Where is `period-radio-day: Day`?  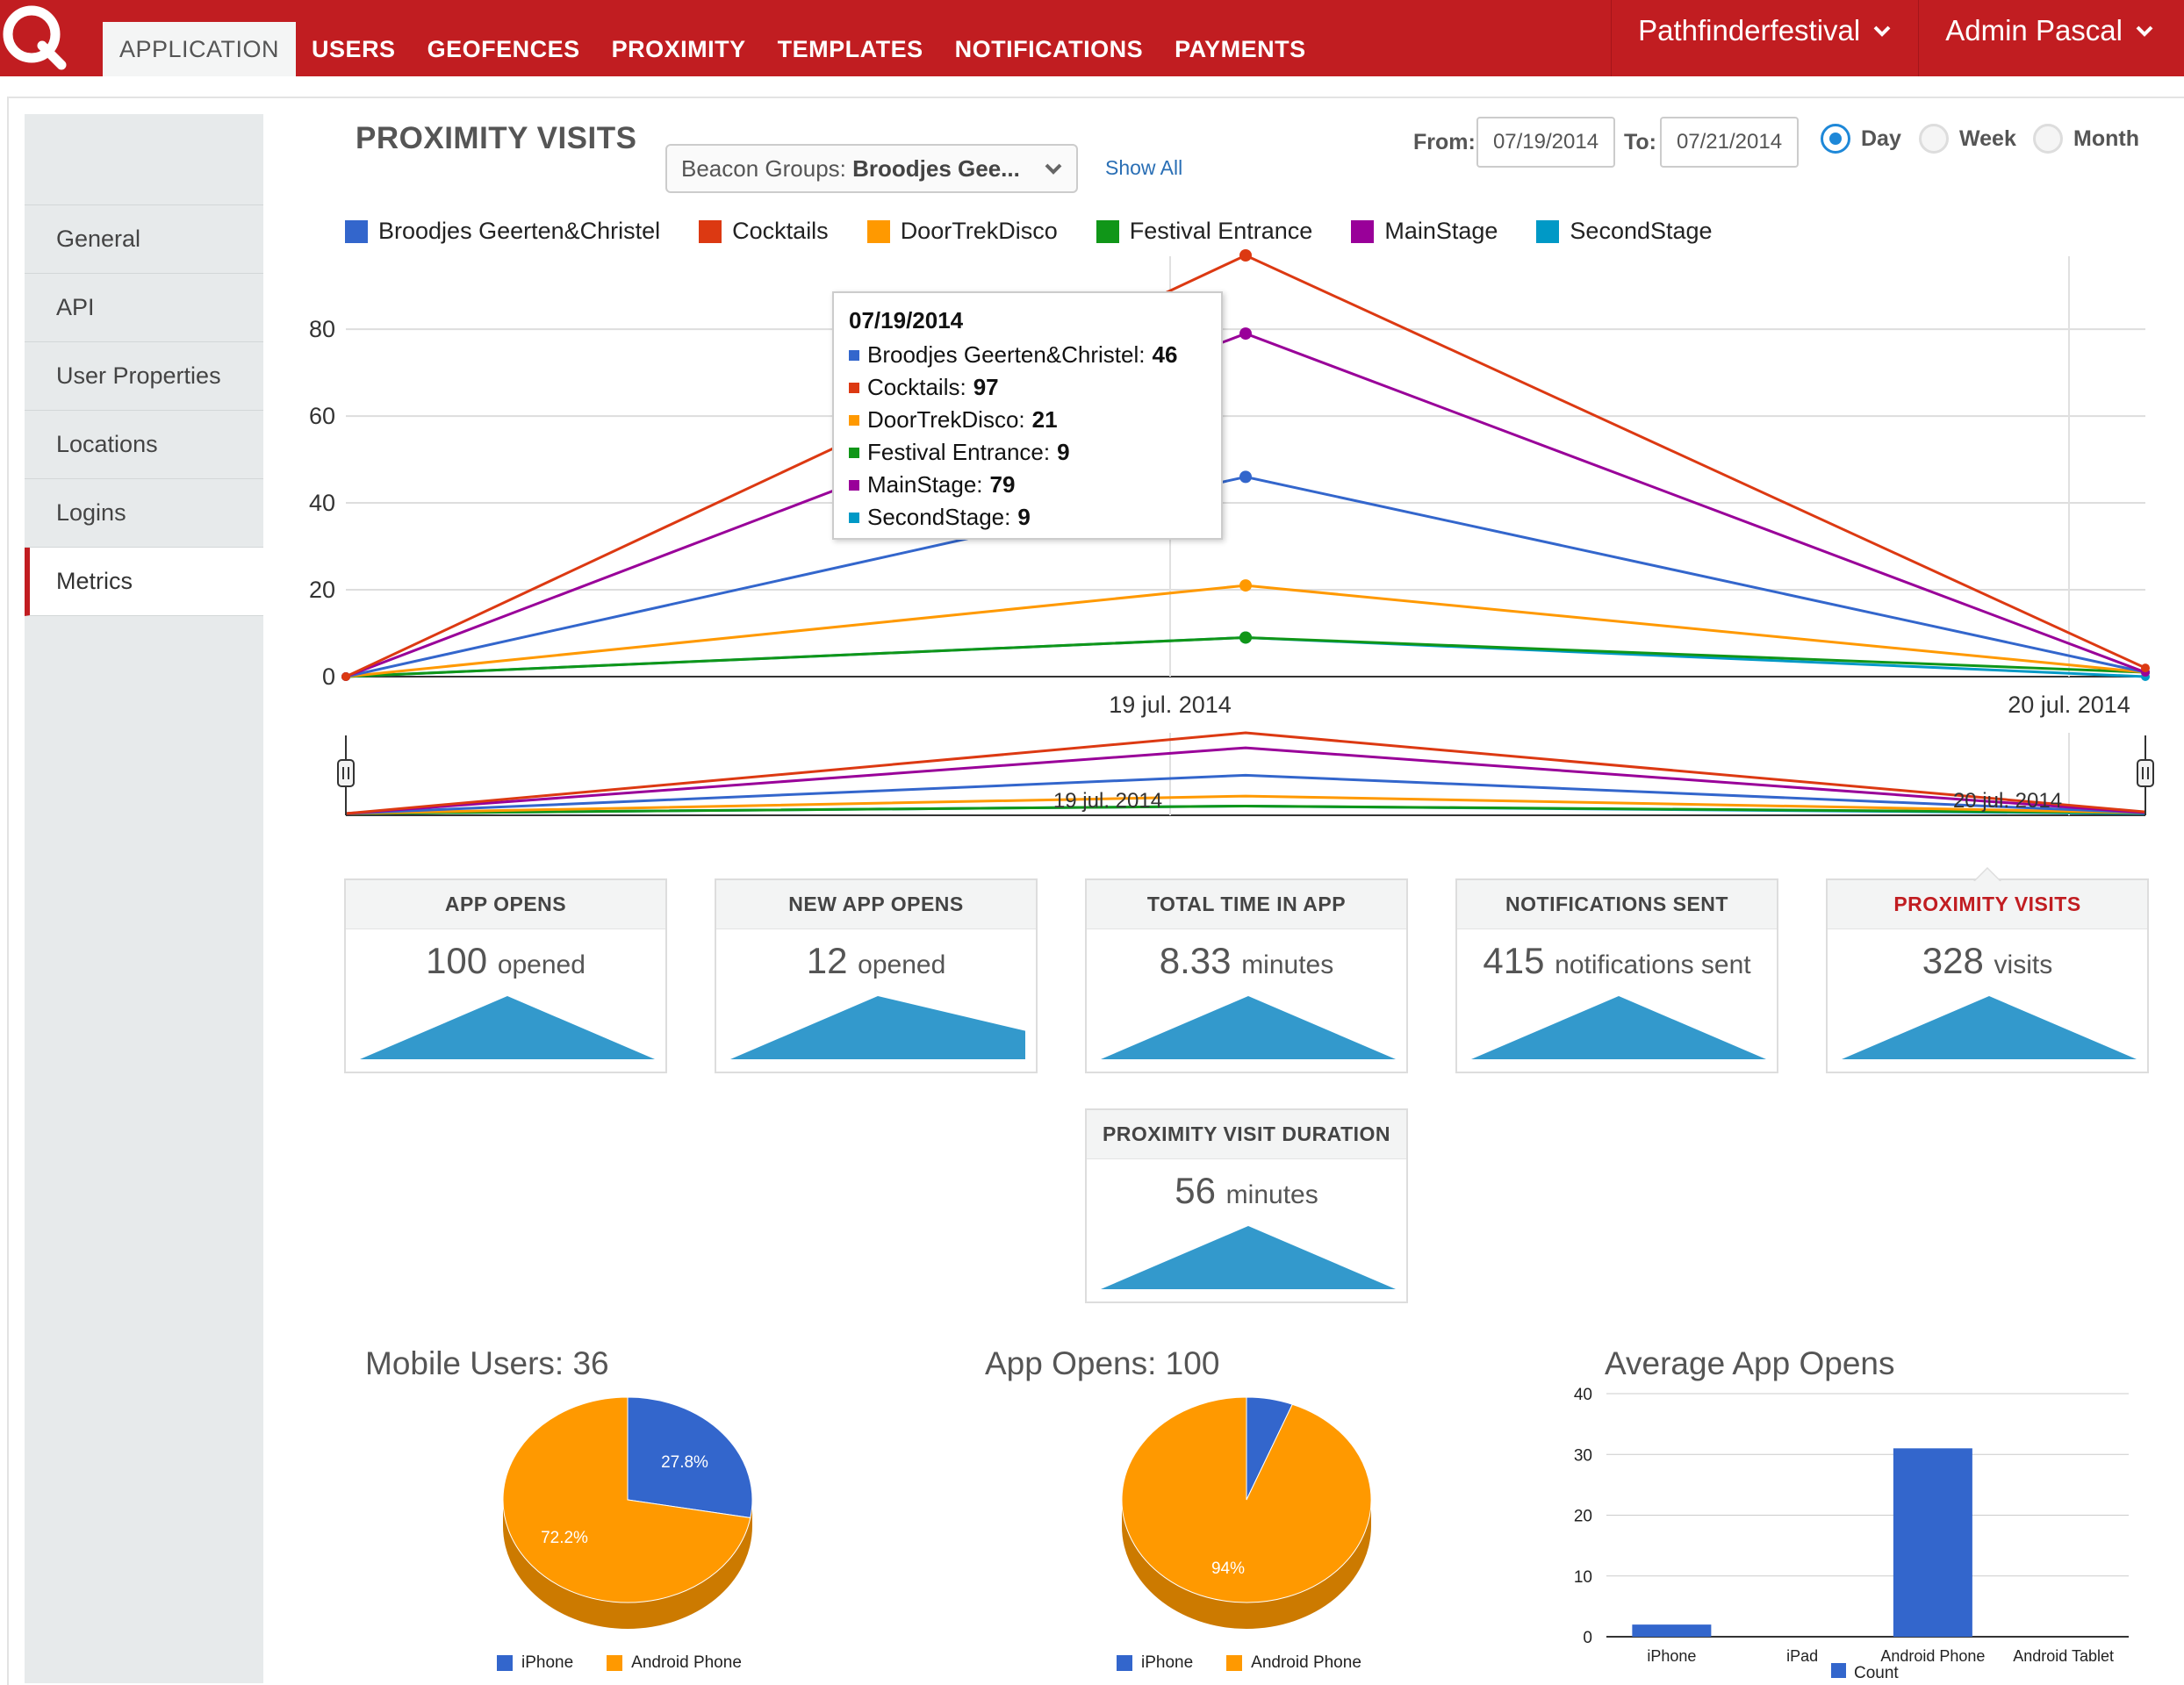 period-radio-day: Day is located at coordinates (1861, 138).